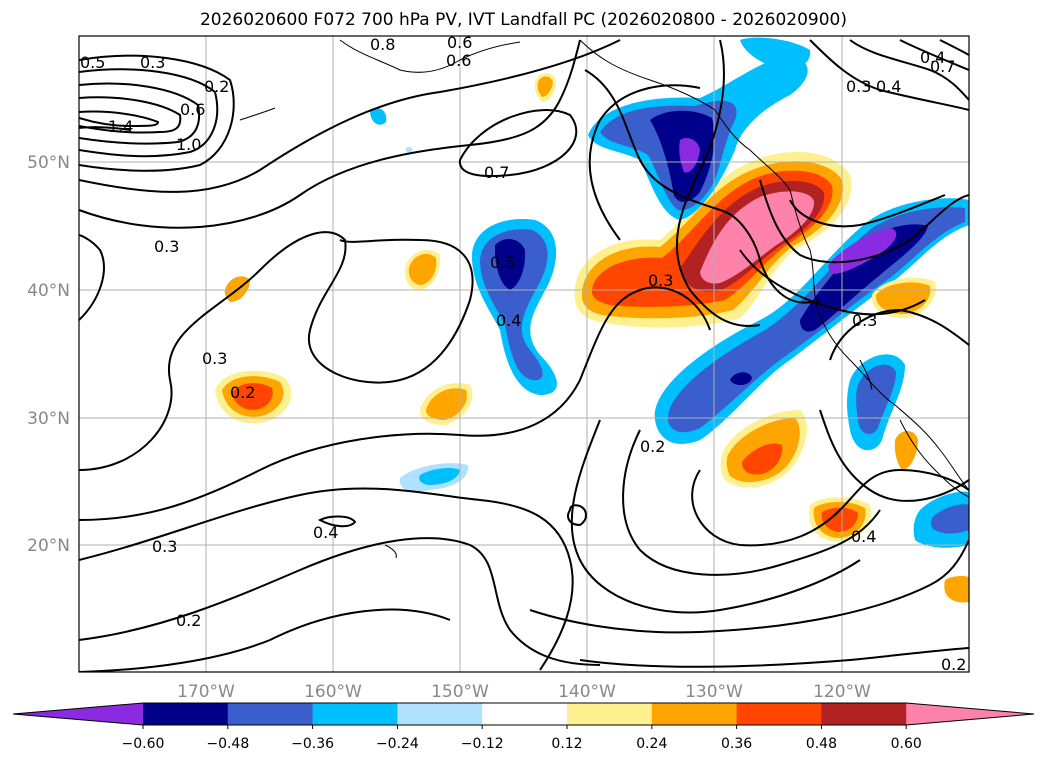  What do you see at coordinates (382, 44) in the screenshot?
I see `contour-label: 0.8` at bounding box center [382, 44].